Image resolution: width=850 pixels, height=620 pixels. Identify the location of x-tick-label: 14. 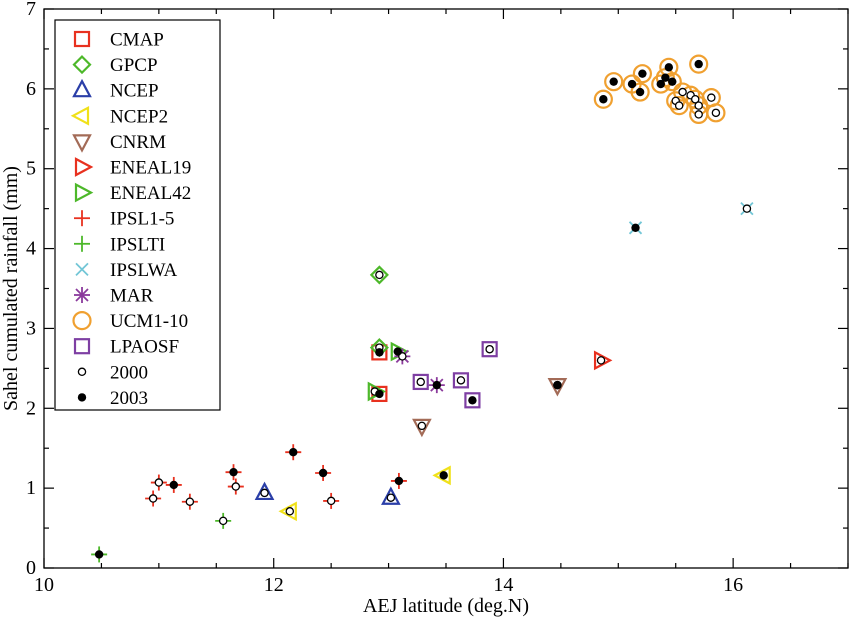
(503, 585).